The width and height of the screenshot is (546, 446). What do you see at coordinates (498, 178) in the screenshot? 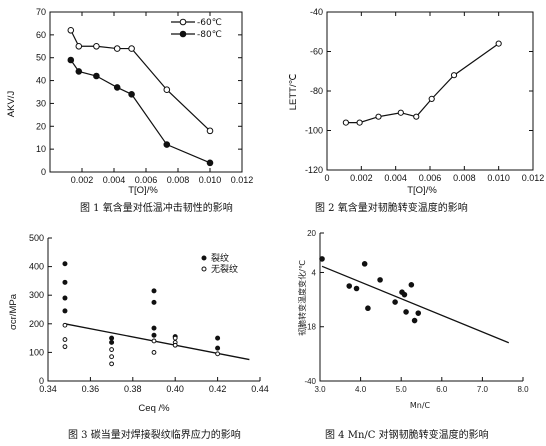
I see `x-tick-label: 0.010` at bounding box center [498, 178].